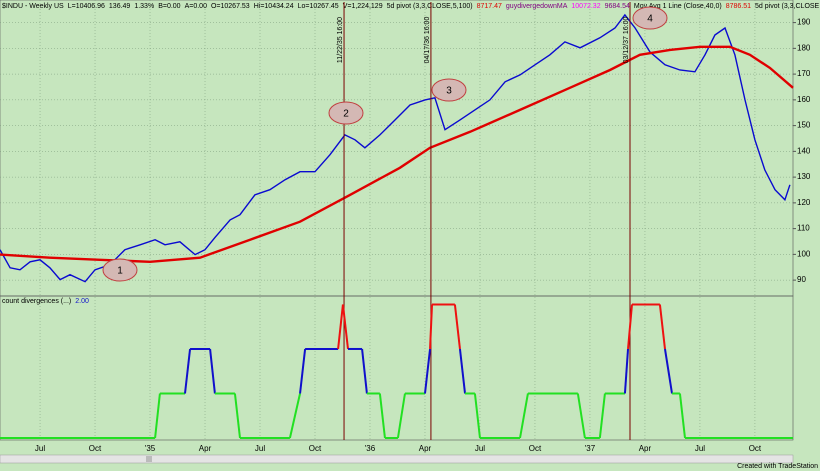 This screenshot has height=471, width=820. What do you see at coordinates (36, 301) in the screenshot?
I see `indicator-name: count divergences (...)` at bounding box center [36, 301].